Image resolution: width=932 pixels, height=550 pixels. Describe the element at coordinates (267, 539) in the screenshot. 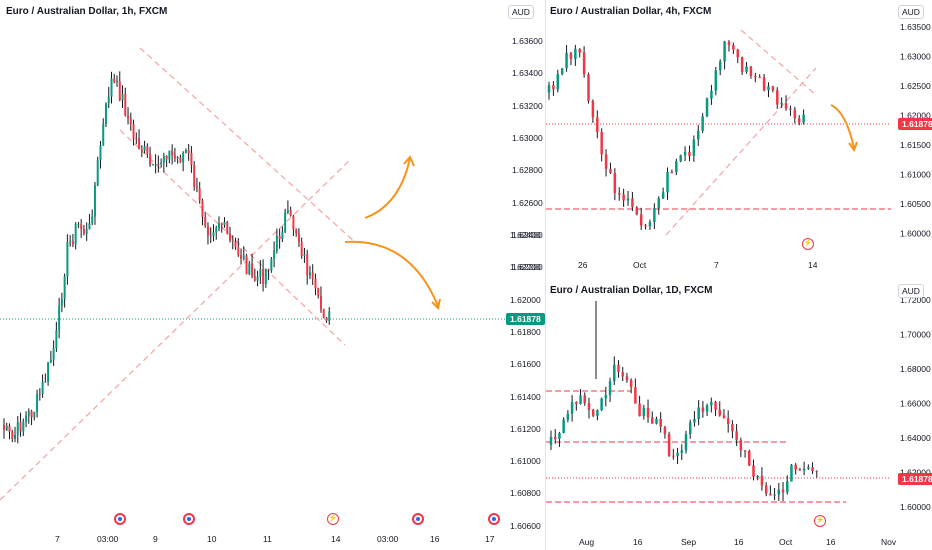

I see `time-tick-label: 11` at that location.